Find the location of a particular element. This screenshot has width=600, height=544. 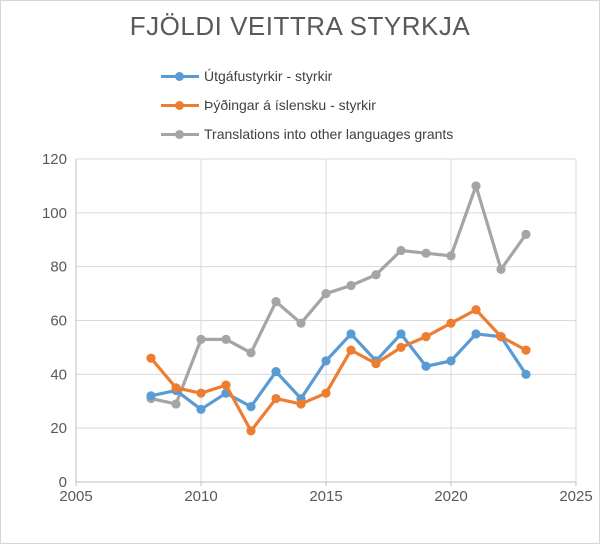

y-tick-label: 80 is located at coordinates (58, 267).